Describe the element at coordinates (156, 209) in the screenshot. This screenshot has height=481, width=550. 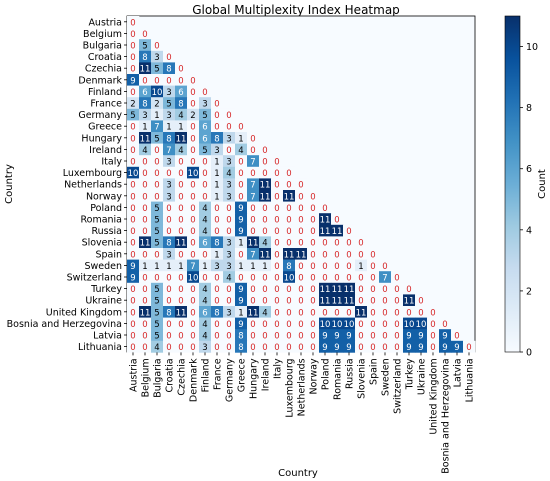
I see `cell-value-label: 5` at that location.